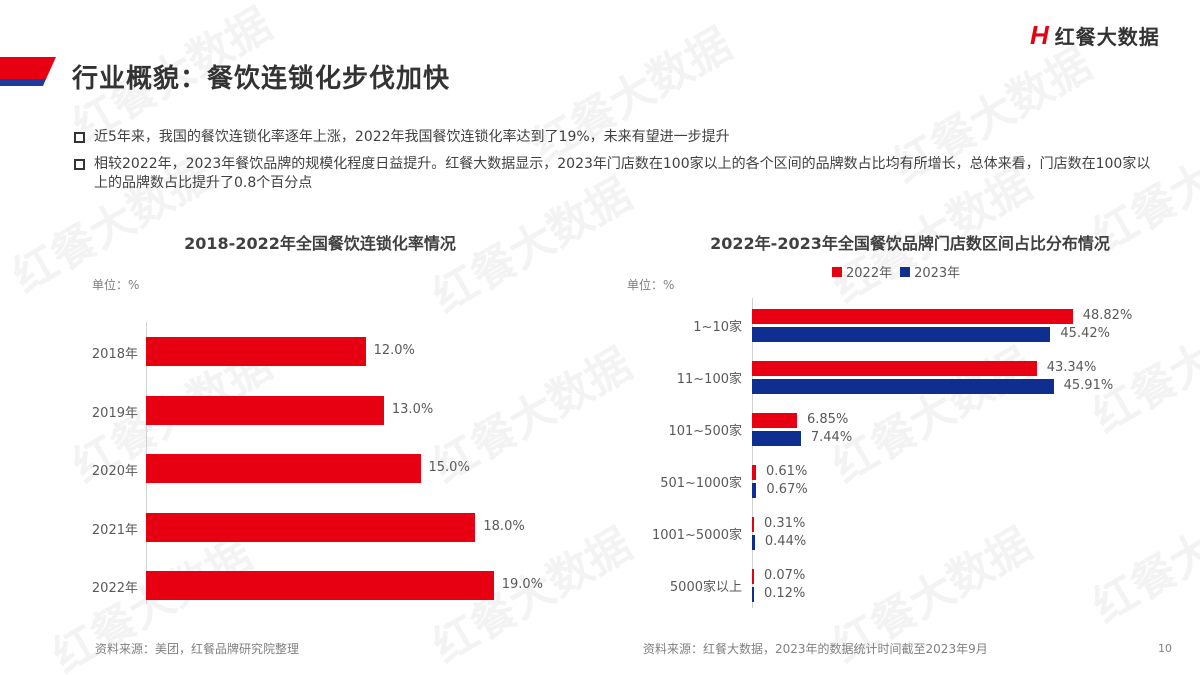 Image resolution: width=1200 pixels, height=675 pixels. Describe the element at coordinates (522, 584) in the screenshot. I see `value-label: 19.0%` at that location.